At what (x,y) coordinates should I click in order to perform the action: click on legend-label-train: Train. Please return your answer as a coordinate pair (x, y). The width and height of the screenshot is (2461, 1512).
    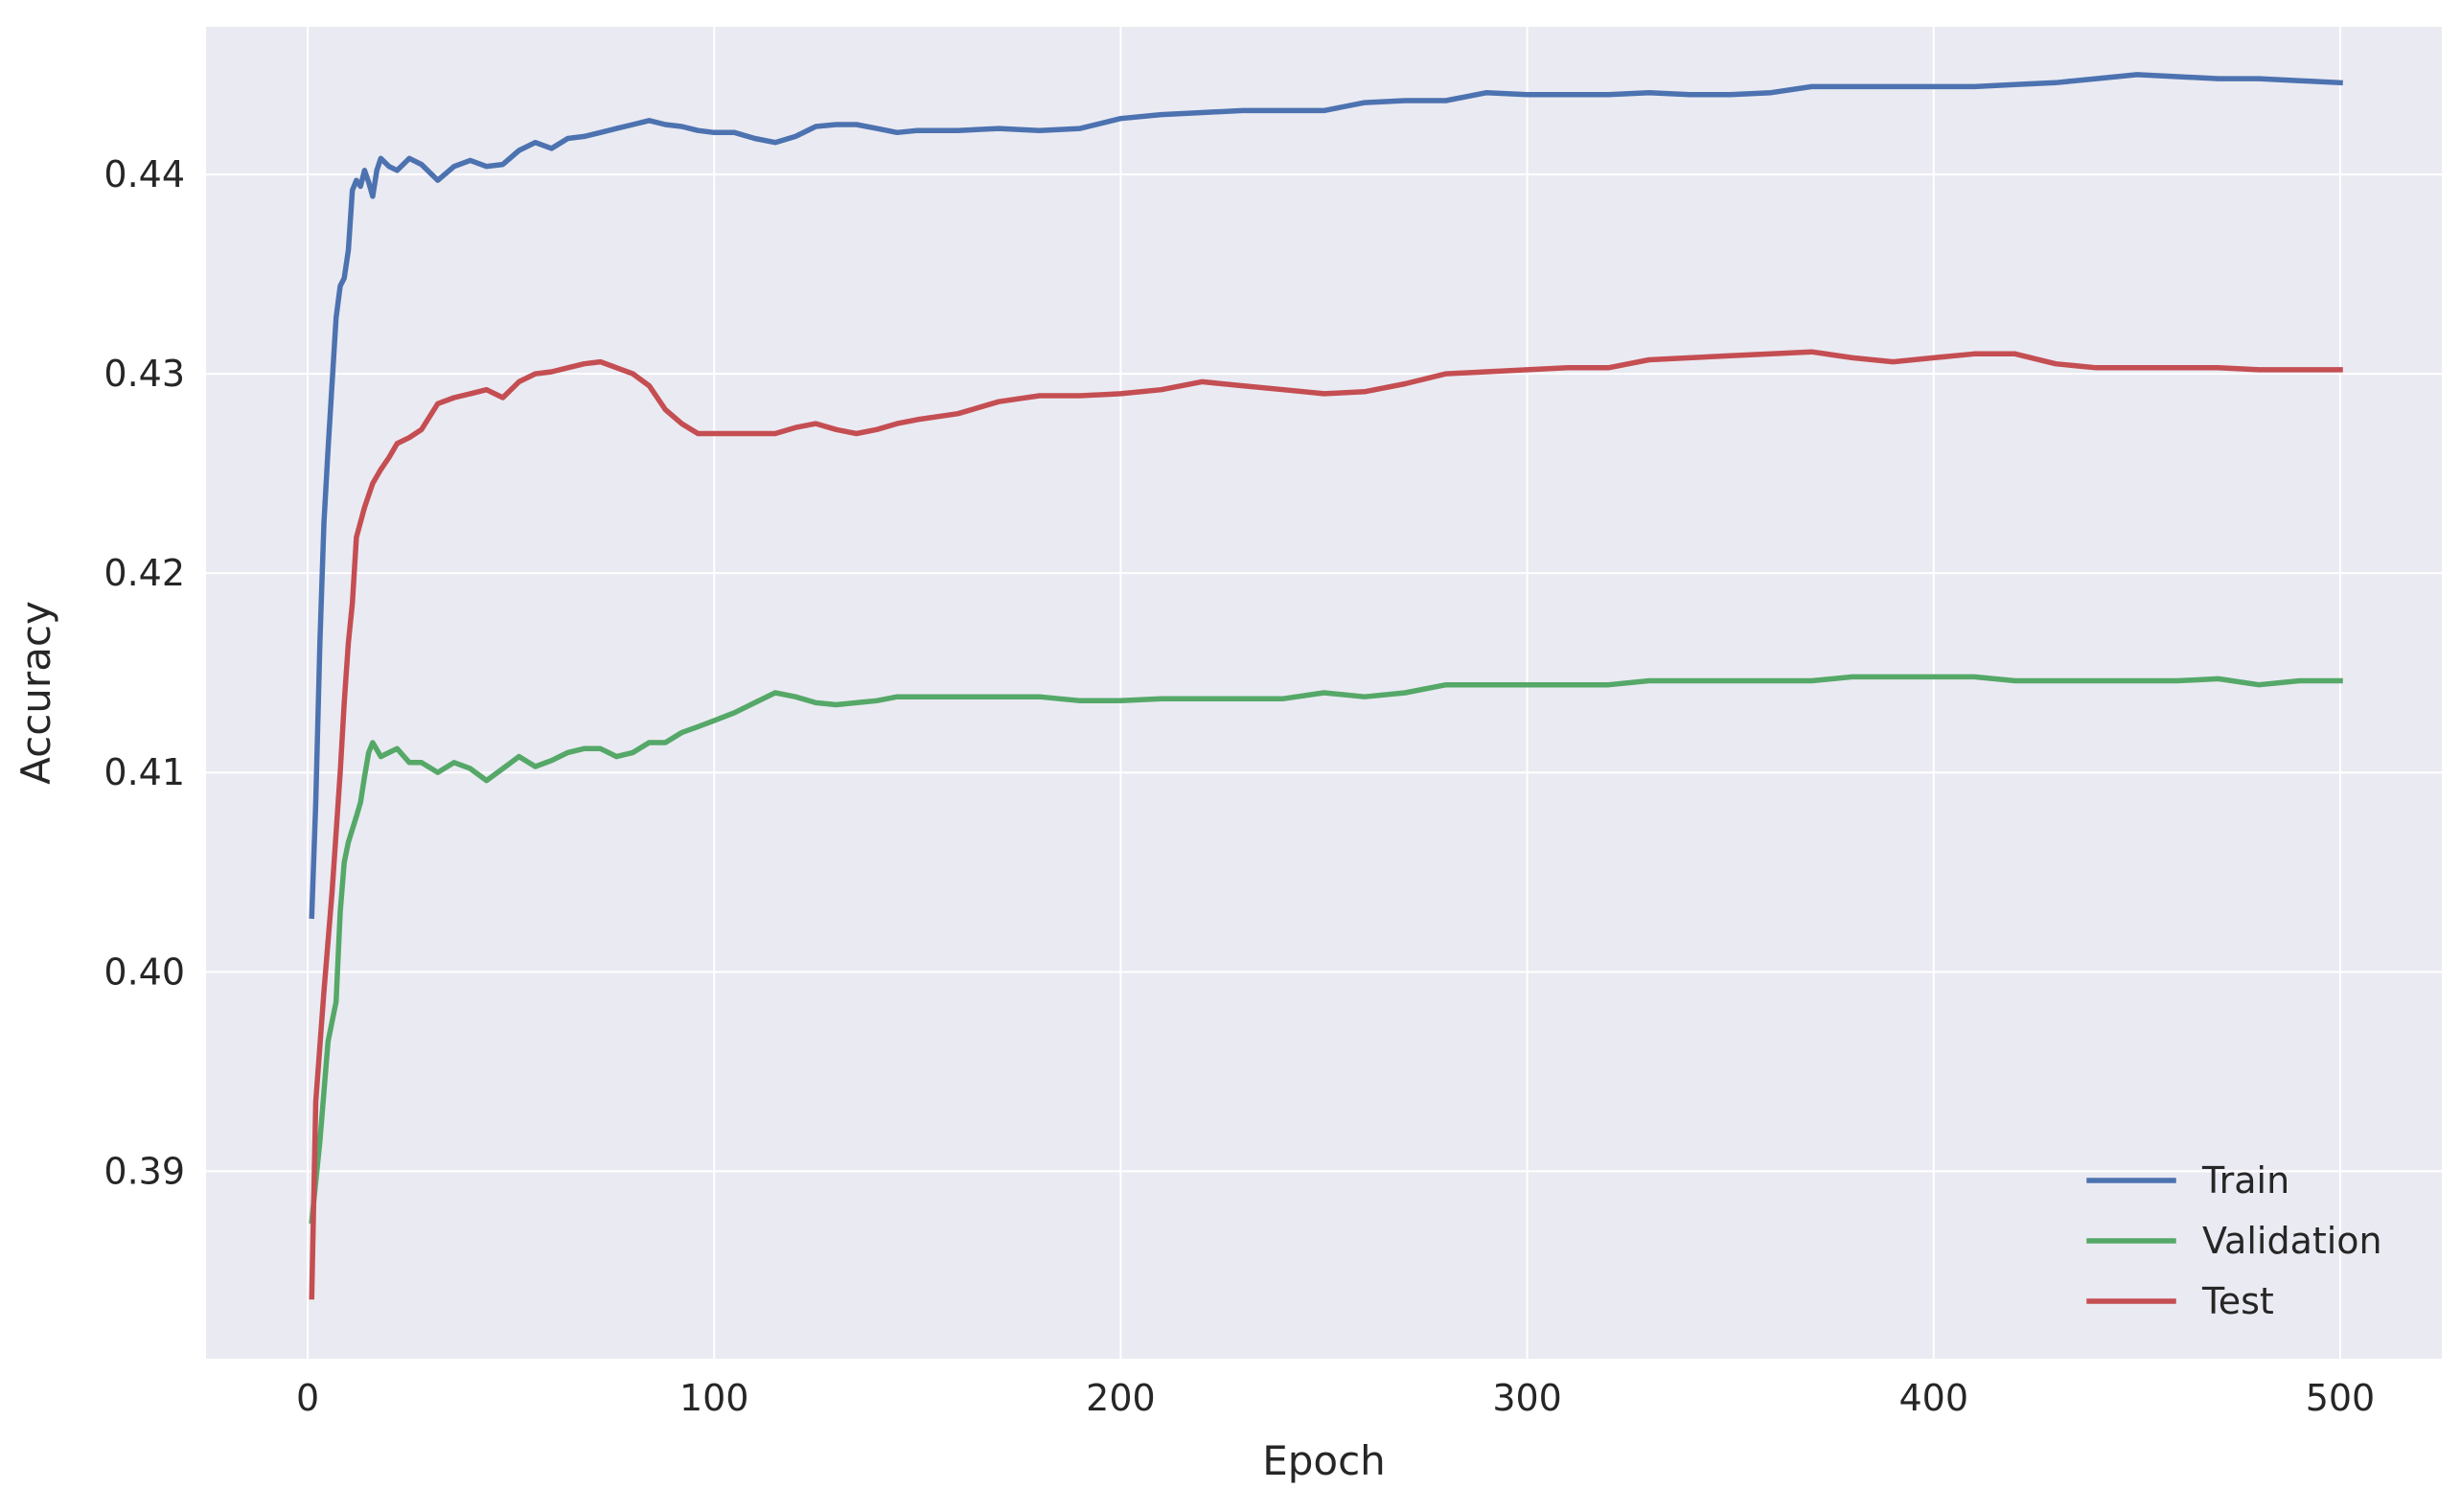
    Looking at the image, I should click on (2245, 1180).